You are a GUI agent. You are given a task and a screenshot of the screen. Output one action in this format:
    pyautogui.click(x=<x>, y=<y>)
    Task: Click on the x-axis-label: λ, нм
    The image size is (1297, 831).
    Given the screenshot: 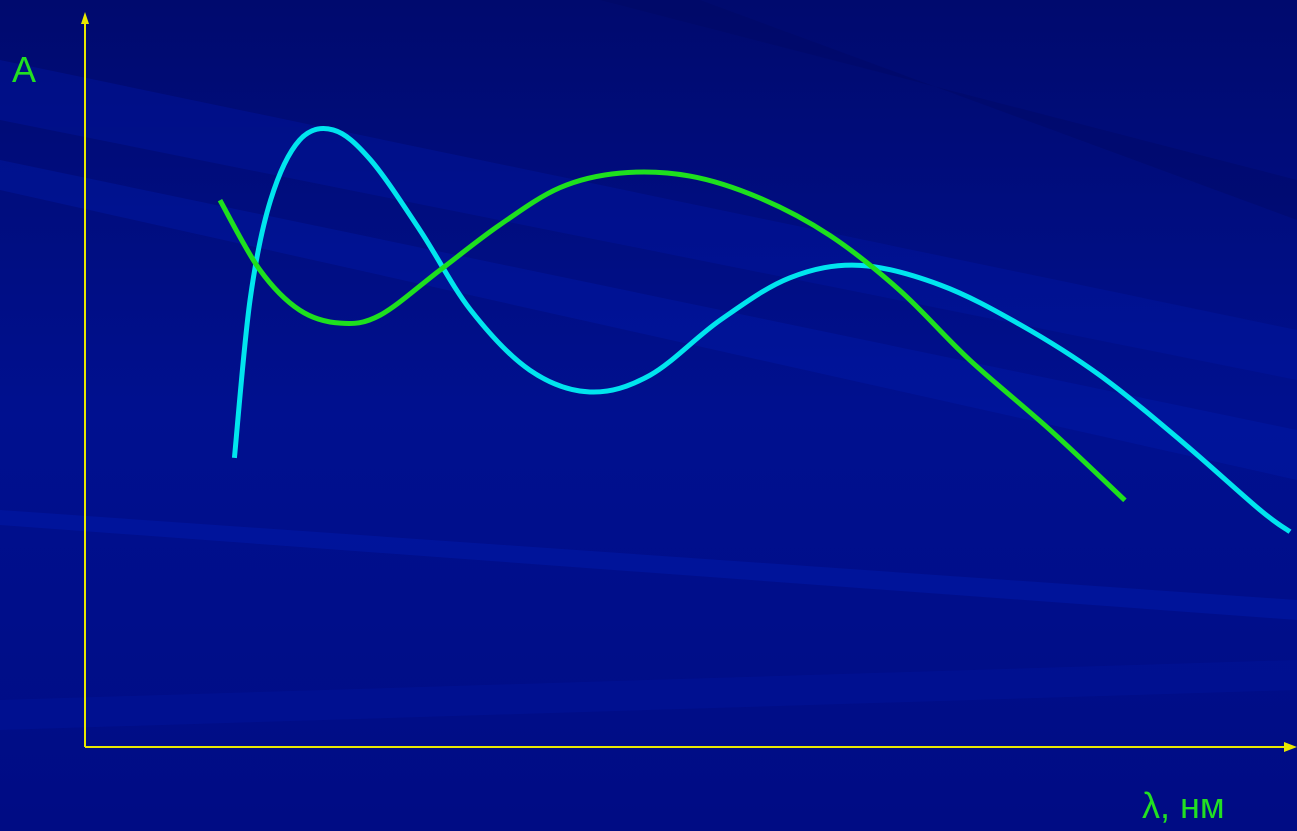 What is the action you would take?
    pyautogui.click(x=1183, y=805)
    